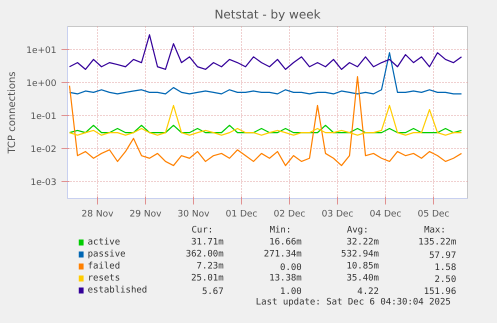  What do you see at coordinates (107, 255) in the screenshot?
I see `legend-label: passive` at bounding box center [107, 255].